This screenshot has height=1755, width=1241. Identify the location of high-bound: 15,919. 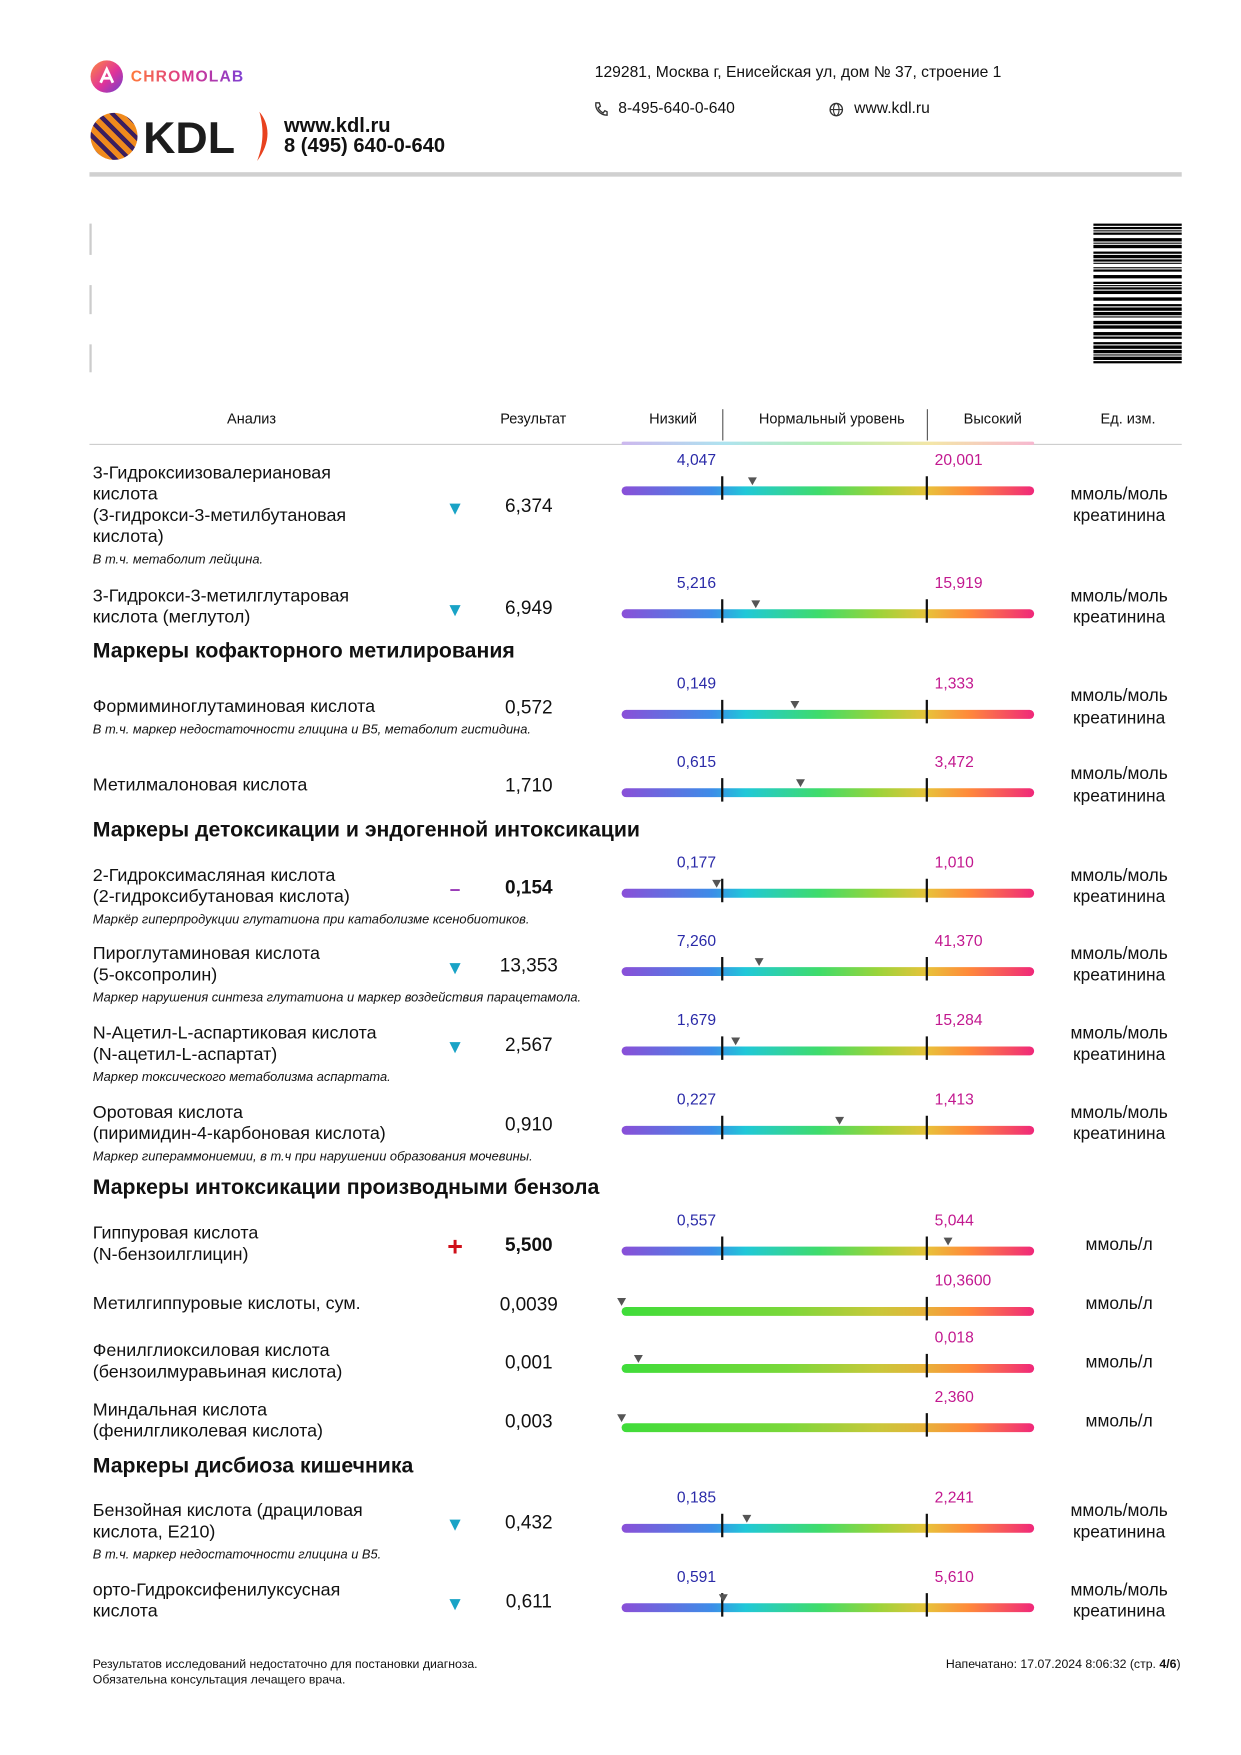
(958, 582).